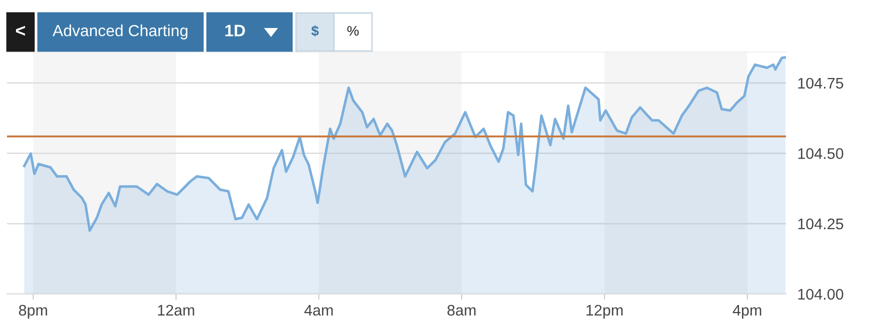 The width and height of the screenshot is (870, 323). Describe the element at coordinates (604, 311) in the screenshot. I see `x-tick-label: 12pm` at that location.